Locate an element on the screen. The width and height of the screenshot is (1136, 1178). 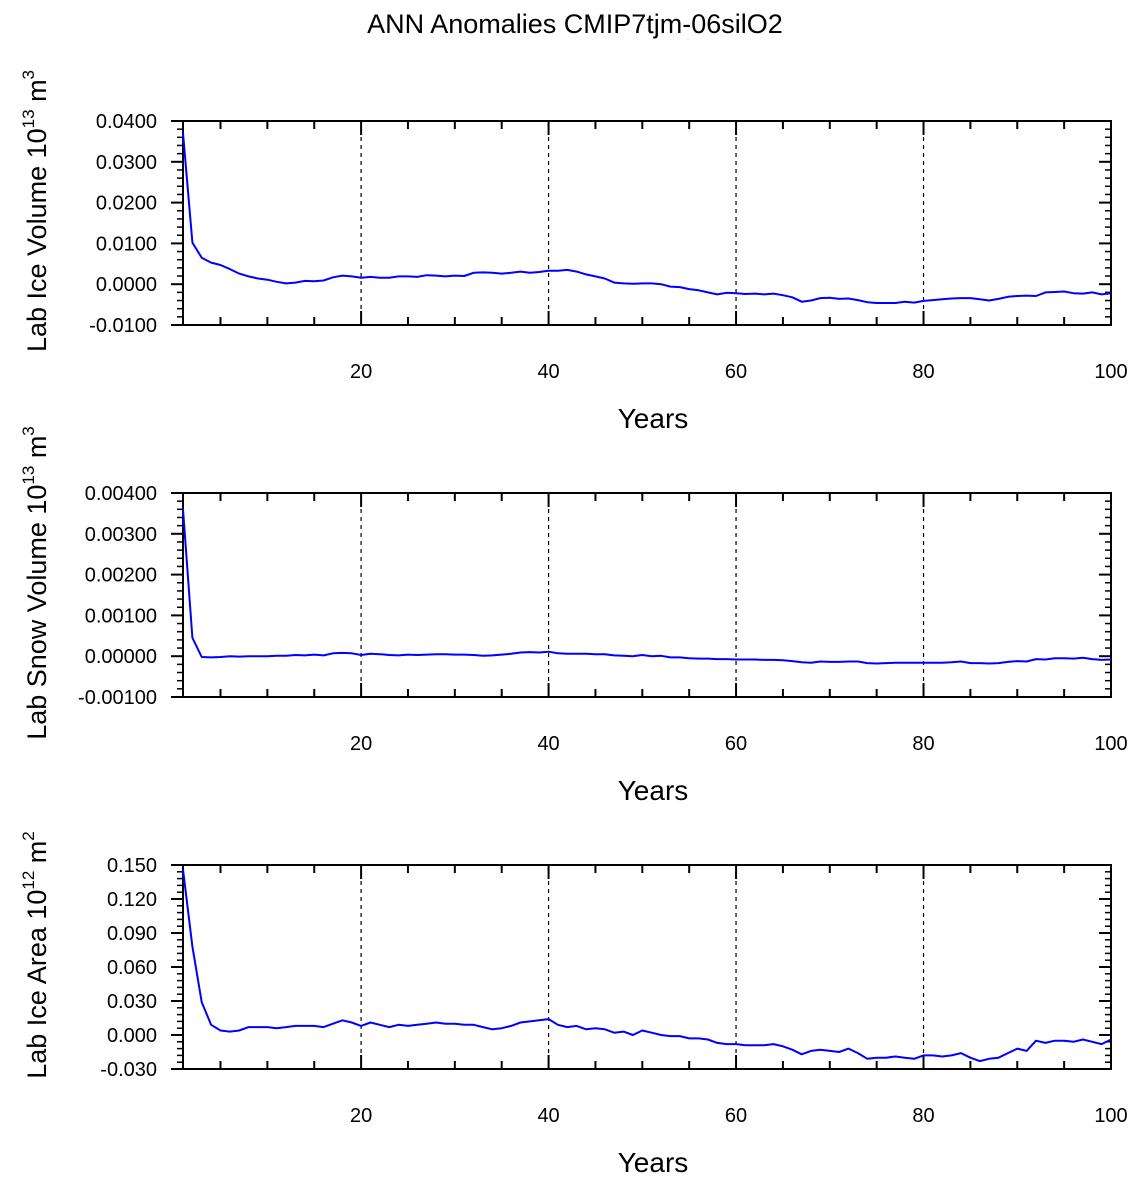
y-axis-label: Lab Snow Volume 1013 m3 is located at coordinates (35, 583).